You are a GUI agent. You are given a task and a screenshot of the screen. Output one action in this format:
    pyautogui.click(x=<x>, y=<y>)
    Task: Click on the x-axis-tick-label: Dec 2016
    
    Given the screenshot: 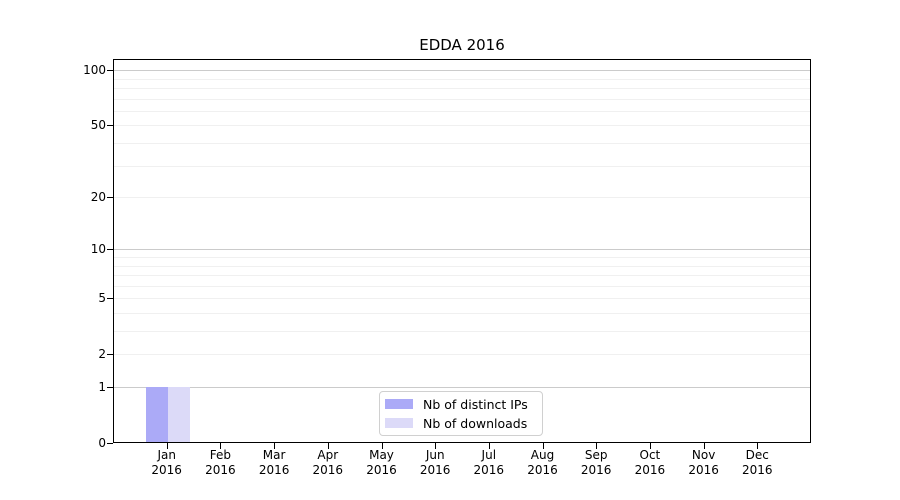 What is the action you would take?
    pyautogui.click(x=757, y=463)
    